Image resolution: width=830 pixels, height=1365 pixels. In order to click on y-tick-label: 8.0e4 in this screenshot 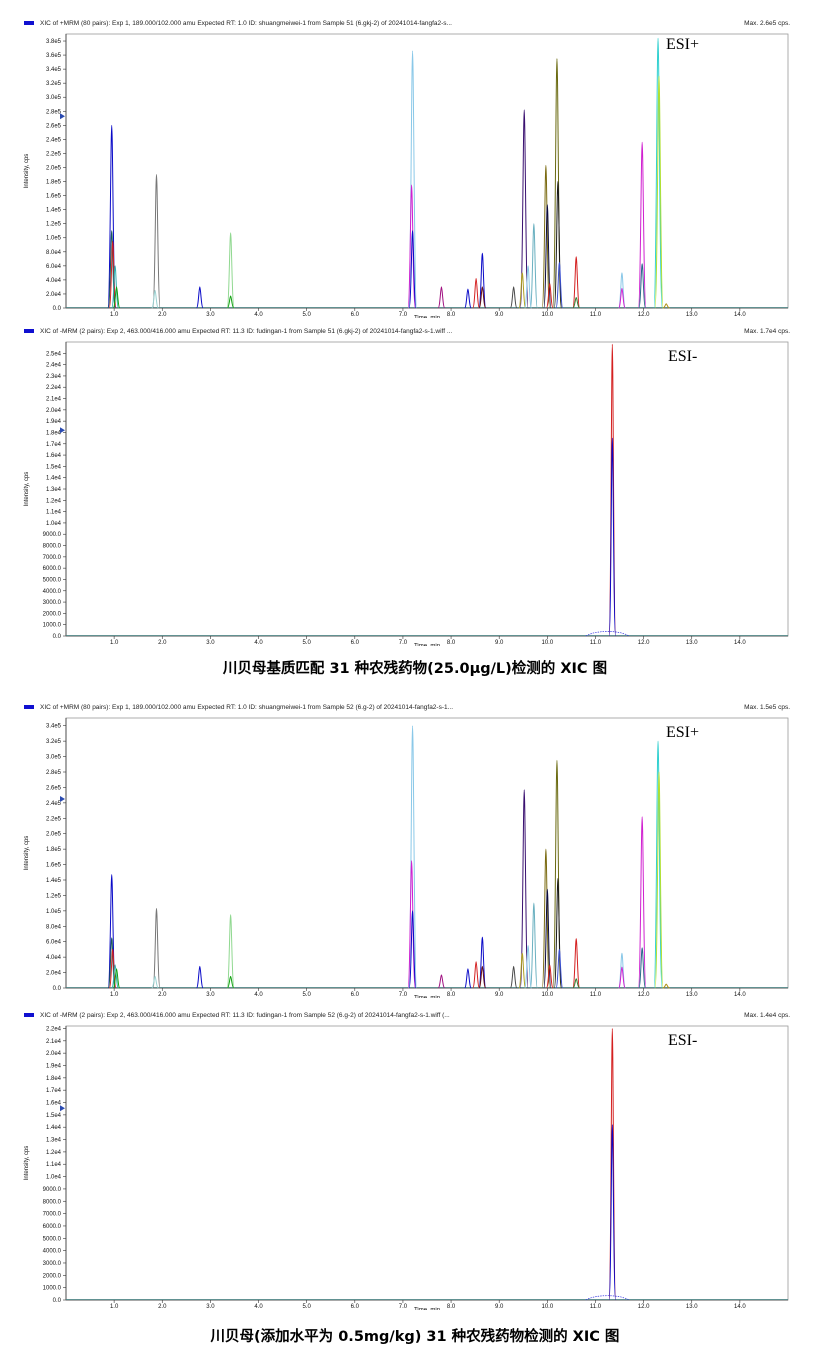, I will do `click(54, 927)`.